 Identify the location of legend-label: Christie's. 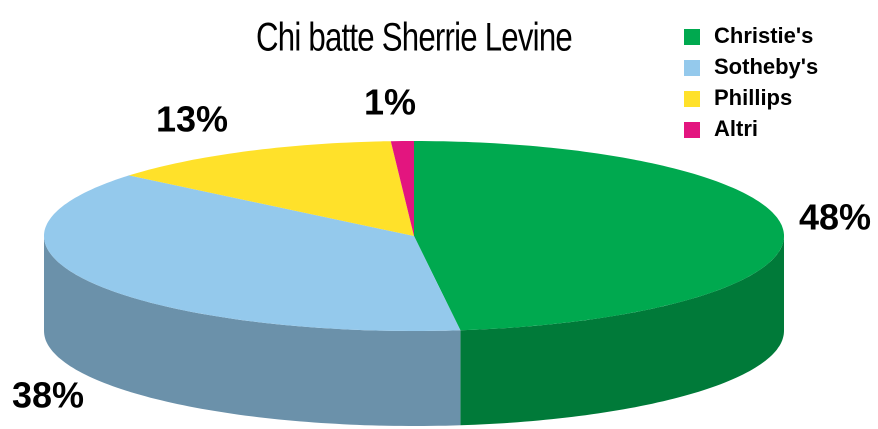
(763, 35).